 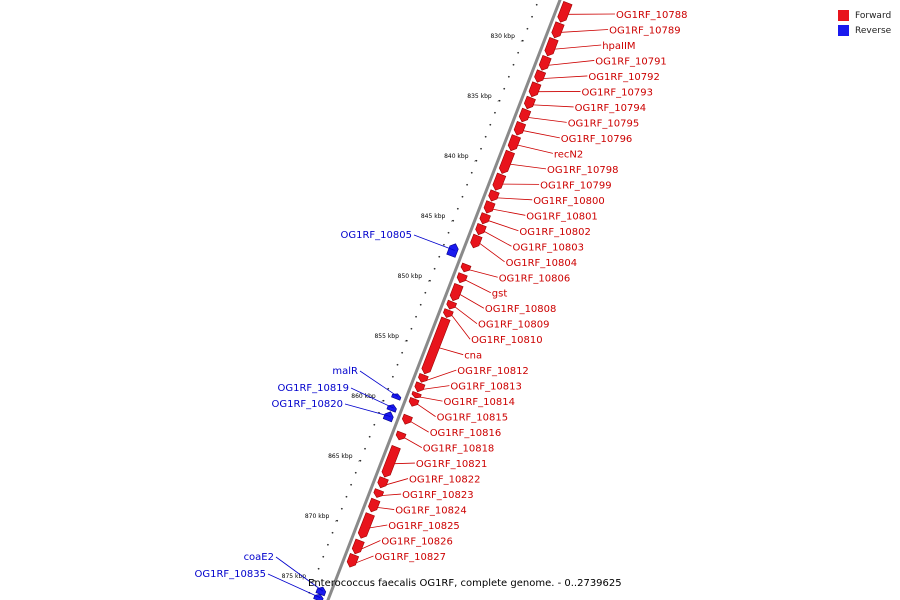 I want to click on legend-forward: Forward, so click(x=864, y=15).